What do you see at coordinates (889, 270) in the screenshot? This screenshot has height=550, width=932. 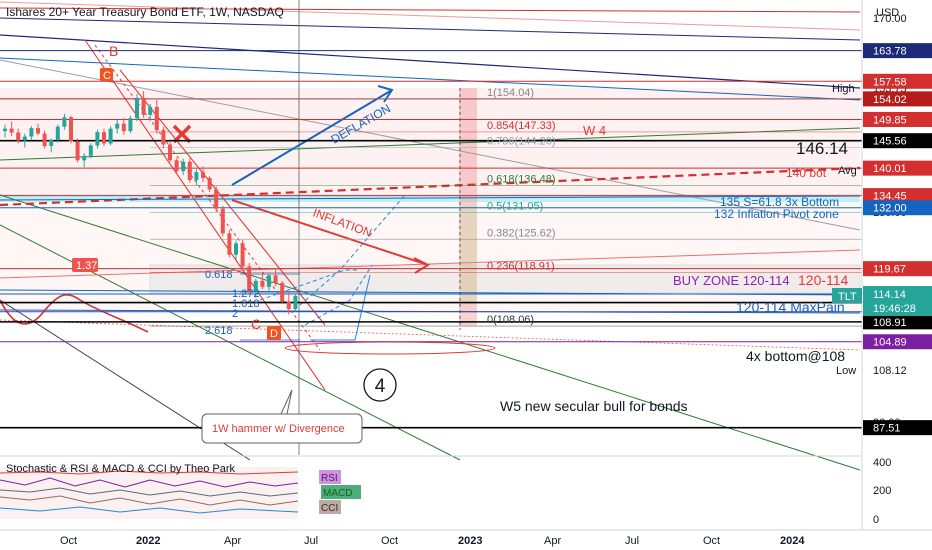 I see `price-badge-label: 119.67` at bounding box center [889, 270].